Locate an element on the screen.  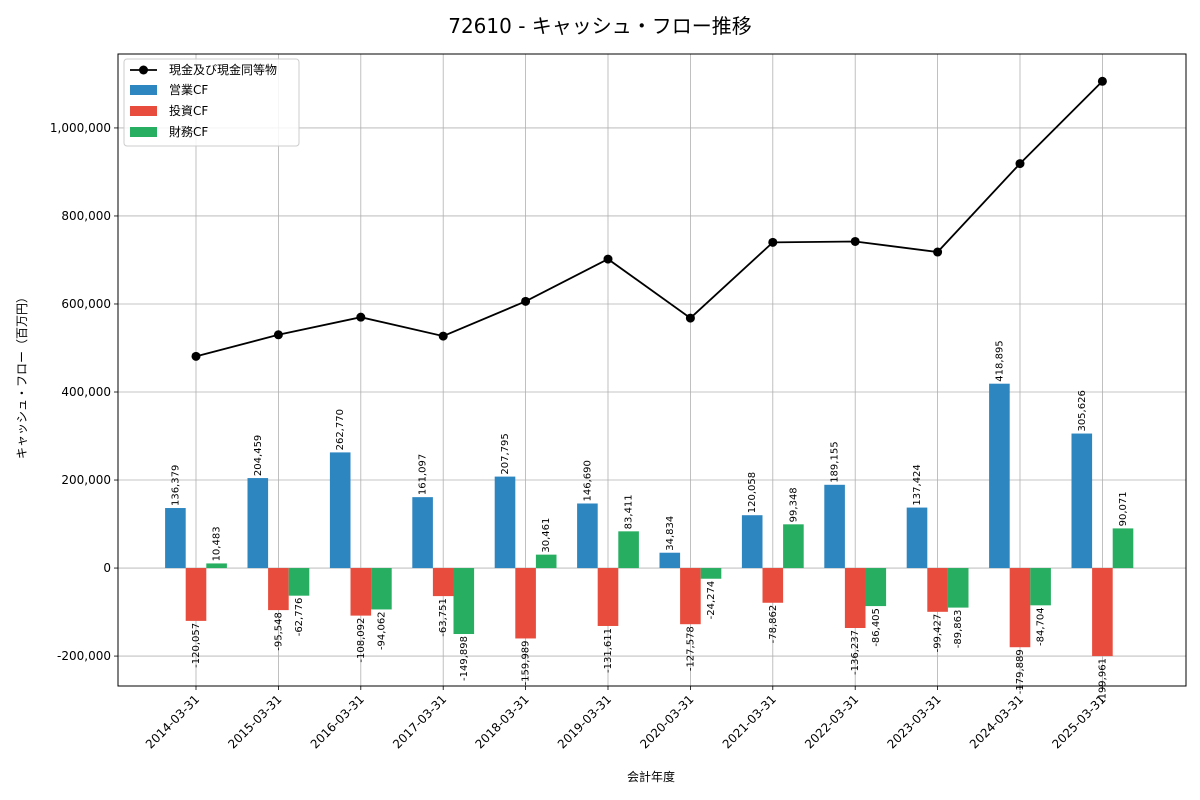
x-tick-label: 2016-03-31 is located at coordinates (337, 721).